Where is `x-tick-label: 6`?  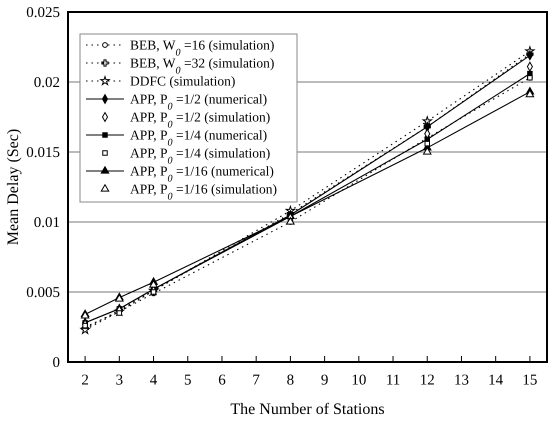 x-tick-label: 6 is located at coordinates (222, 380).